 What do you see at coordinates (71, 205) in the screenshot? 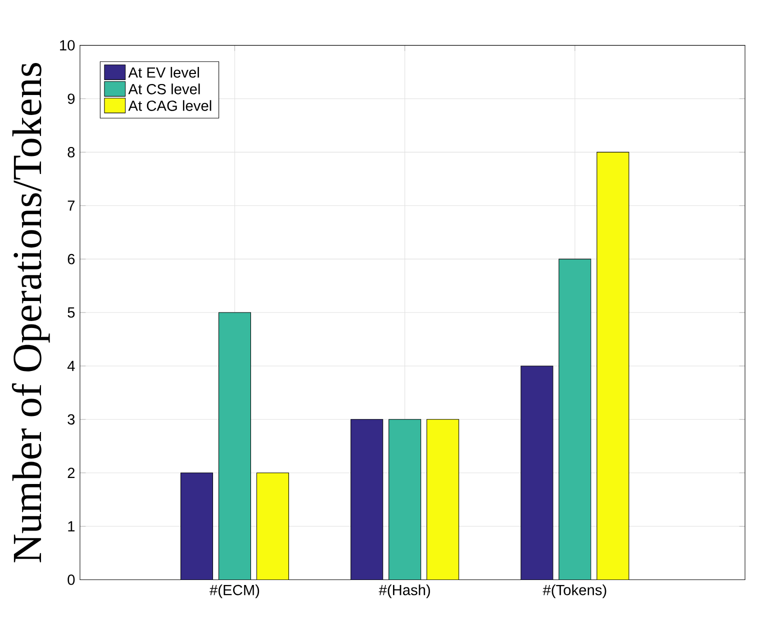
I see `y-tick-label: 7` at bounding box center [71, 205].